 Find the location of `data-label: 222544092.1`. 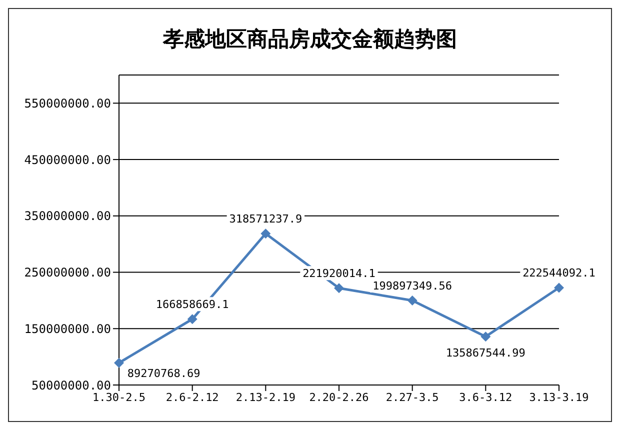

data-label: 222544092.1 is located at coordinates (559, 273).